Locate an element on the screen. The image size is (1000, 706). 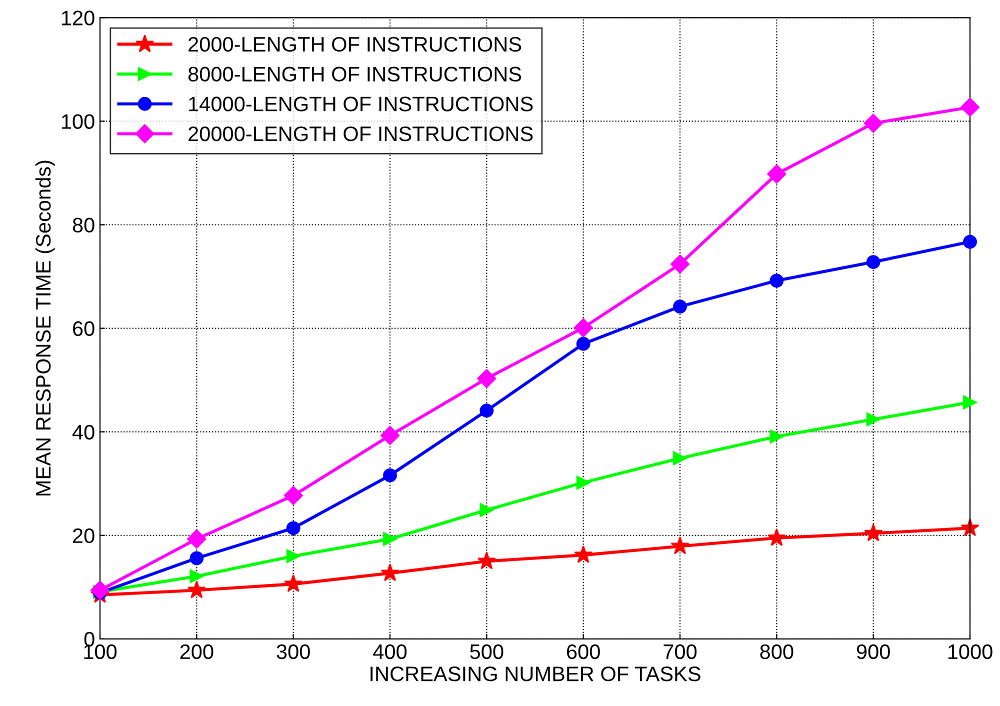
x-tick-label: 1000 is located at coordinates (970, 652).